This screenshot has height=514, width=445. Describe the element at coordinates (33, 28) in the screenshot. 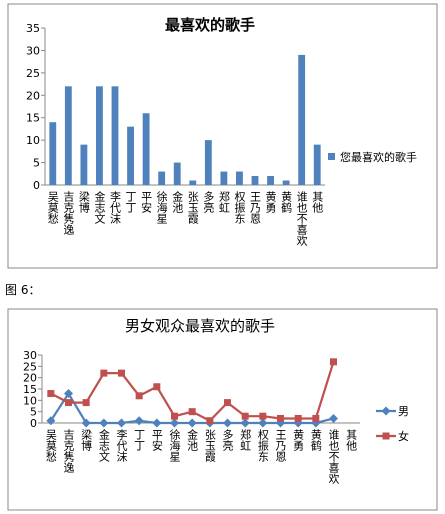

I see `y-tick-label: 35` at that location.